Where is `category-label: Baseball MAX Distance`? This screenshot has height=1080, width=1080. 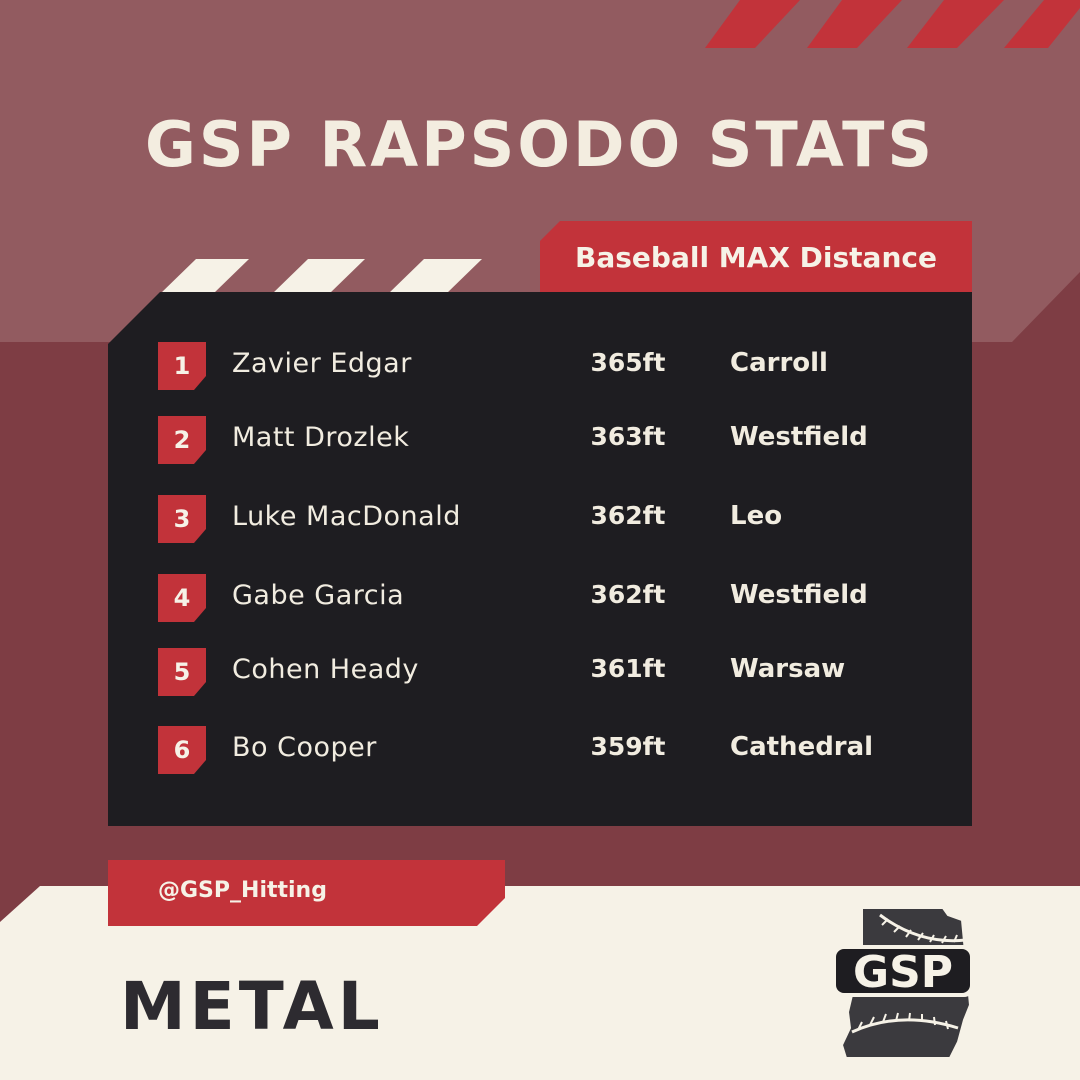 category-label: Baseball MAX Distance is located at coordinates (756, 257).